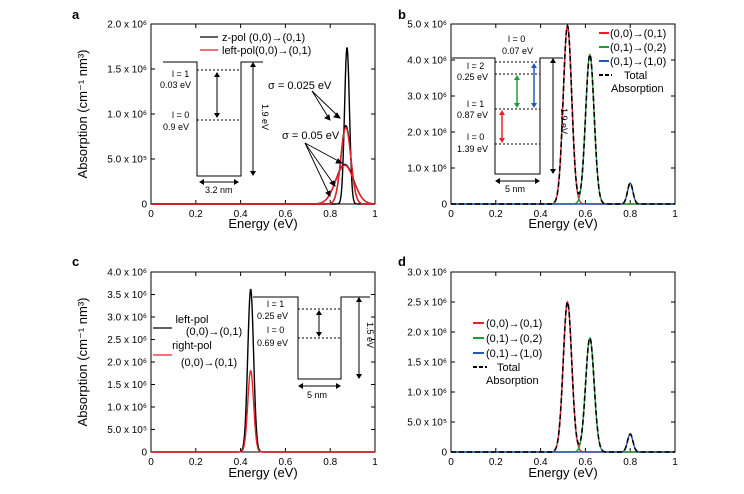  I want to click on y-tick-label: 5.0 x 10⁶, so click(427, 25).